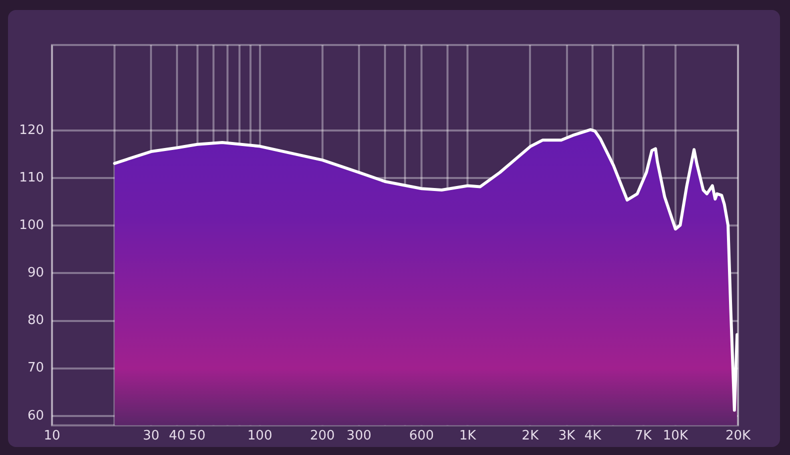  Describe the element at coordinates (567, 436) in the screenshot. I see `x-tick-label: 3K` at that location.